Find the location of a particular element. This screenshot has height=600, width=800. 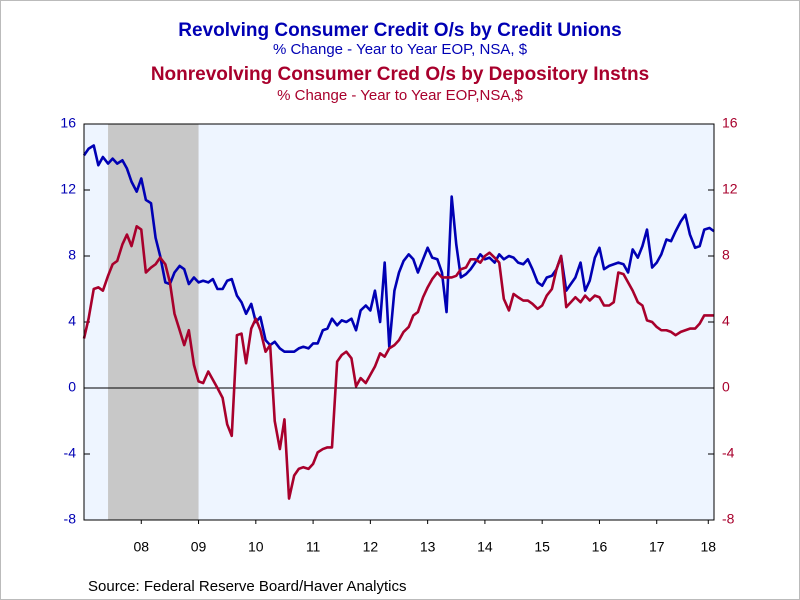

y-tick-label: 16 is located at coordinates (68, 123).